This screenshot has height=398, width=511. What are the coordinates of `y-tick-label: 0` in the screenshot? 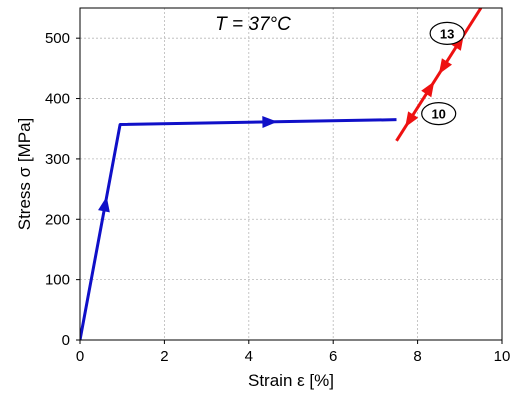 It's located at (66, 340).